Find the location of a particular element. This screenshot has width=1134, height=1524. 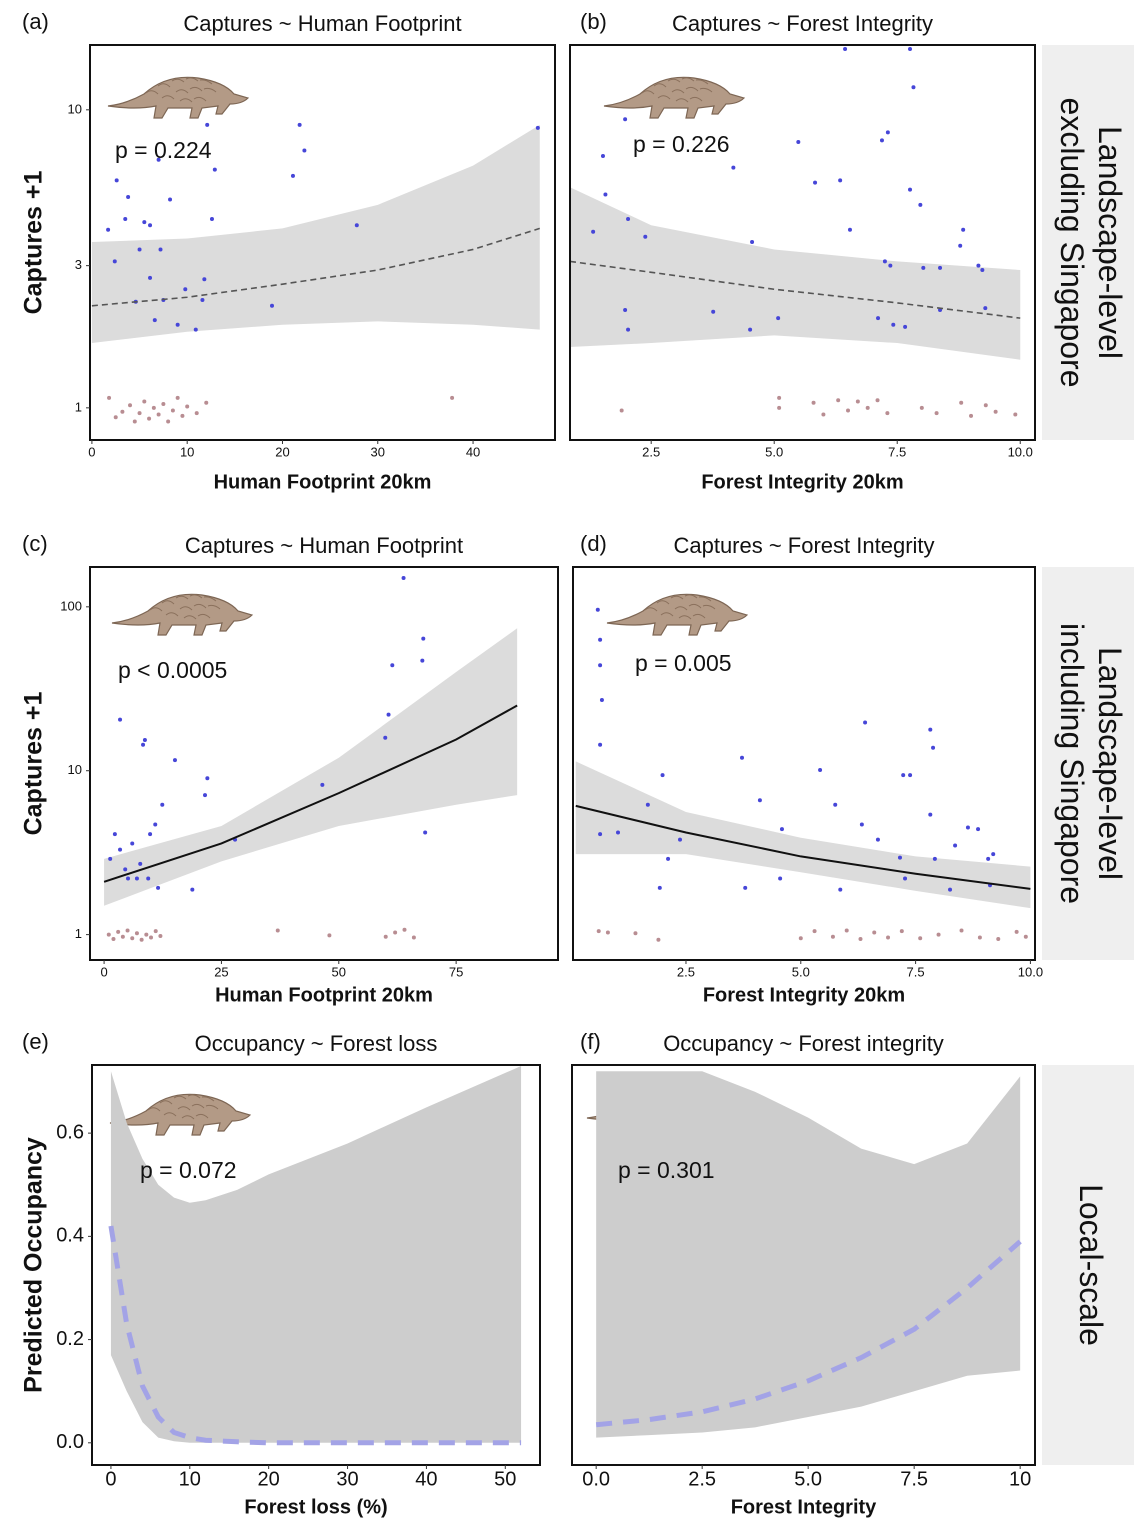

x-tick-label: 25 is located at coordinates (221, 971).